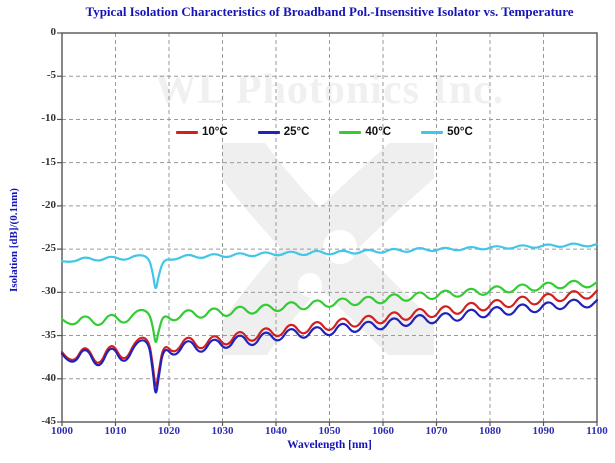 The height and width of the screenshot is (463, 615). What do you see at coordinates (48, 377) in the screenshot?
I see `y-tick-label: -40` at bounding box center [48, 377].